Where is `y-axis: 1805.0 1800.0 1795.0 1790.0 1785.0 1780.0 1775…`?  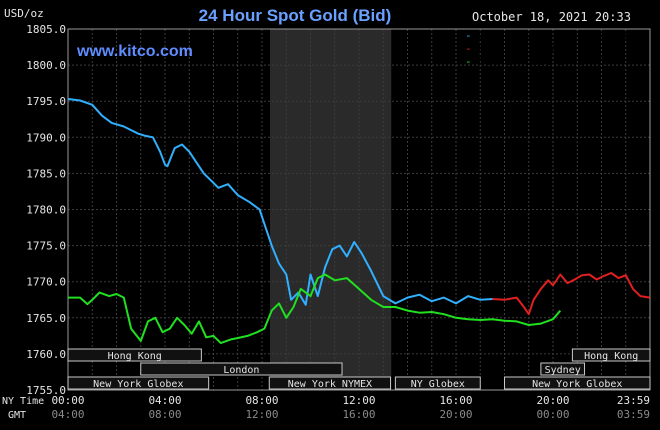 y-axis: 1805.0 1800.0 1795.0 1790.0 1785.0 1780.0 1775… is located at coordinates (46, 210).